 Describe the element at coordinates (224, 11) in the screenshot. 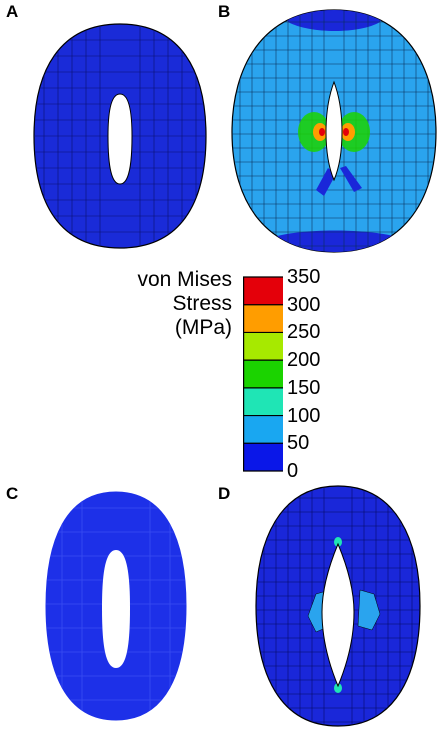

I see `panel-label-b: B` at that location.